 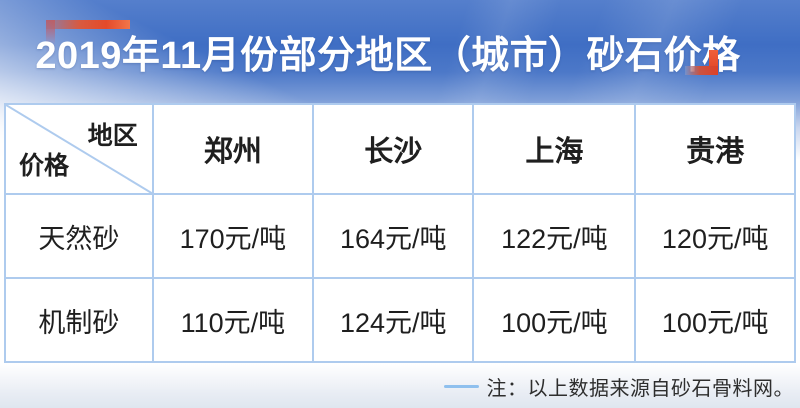 I want to click on note-text: 注：以上数据来源自砂石骨料网。, so click(x=640, y=389).